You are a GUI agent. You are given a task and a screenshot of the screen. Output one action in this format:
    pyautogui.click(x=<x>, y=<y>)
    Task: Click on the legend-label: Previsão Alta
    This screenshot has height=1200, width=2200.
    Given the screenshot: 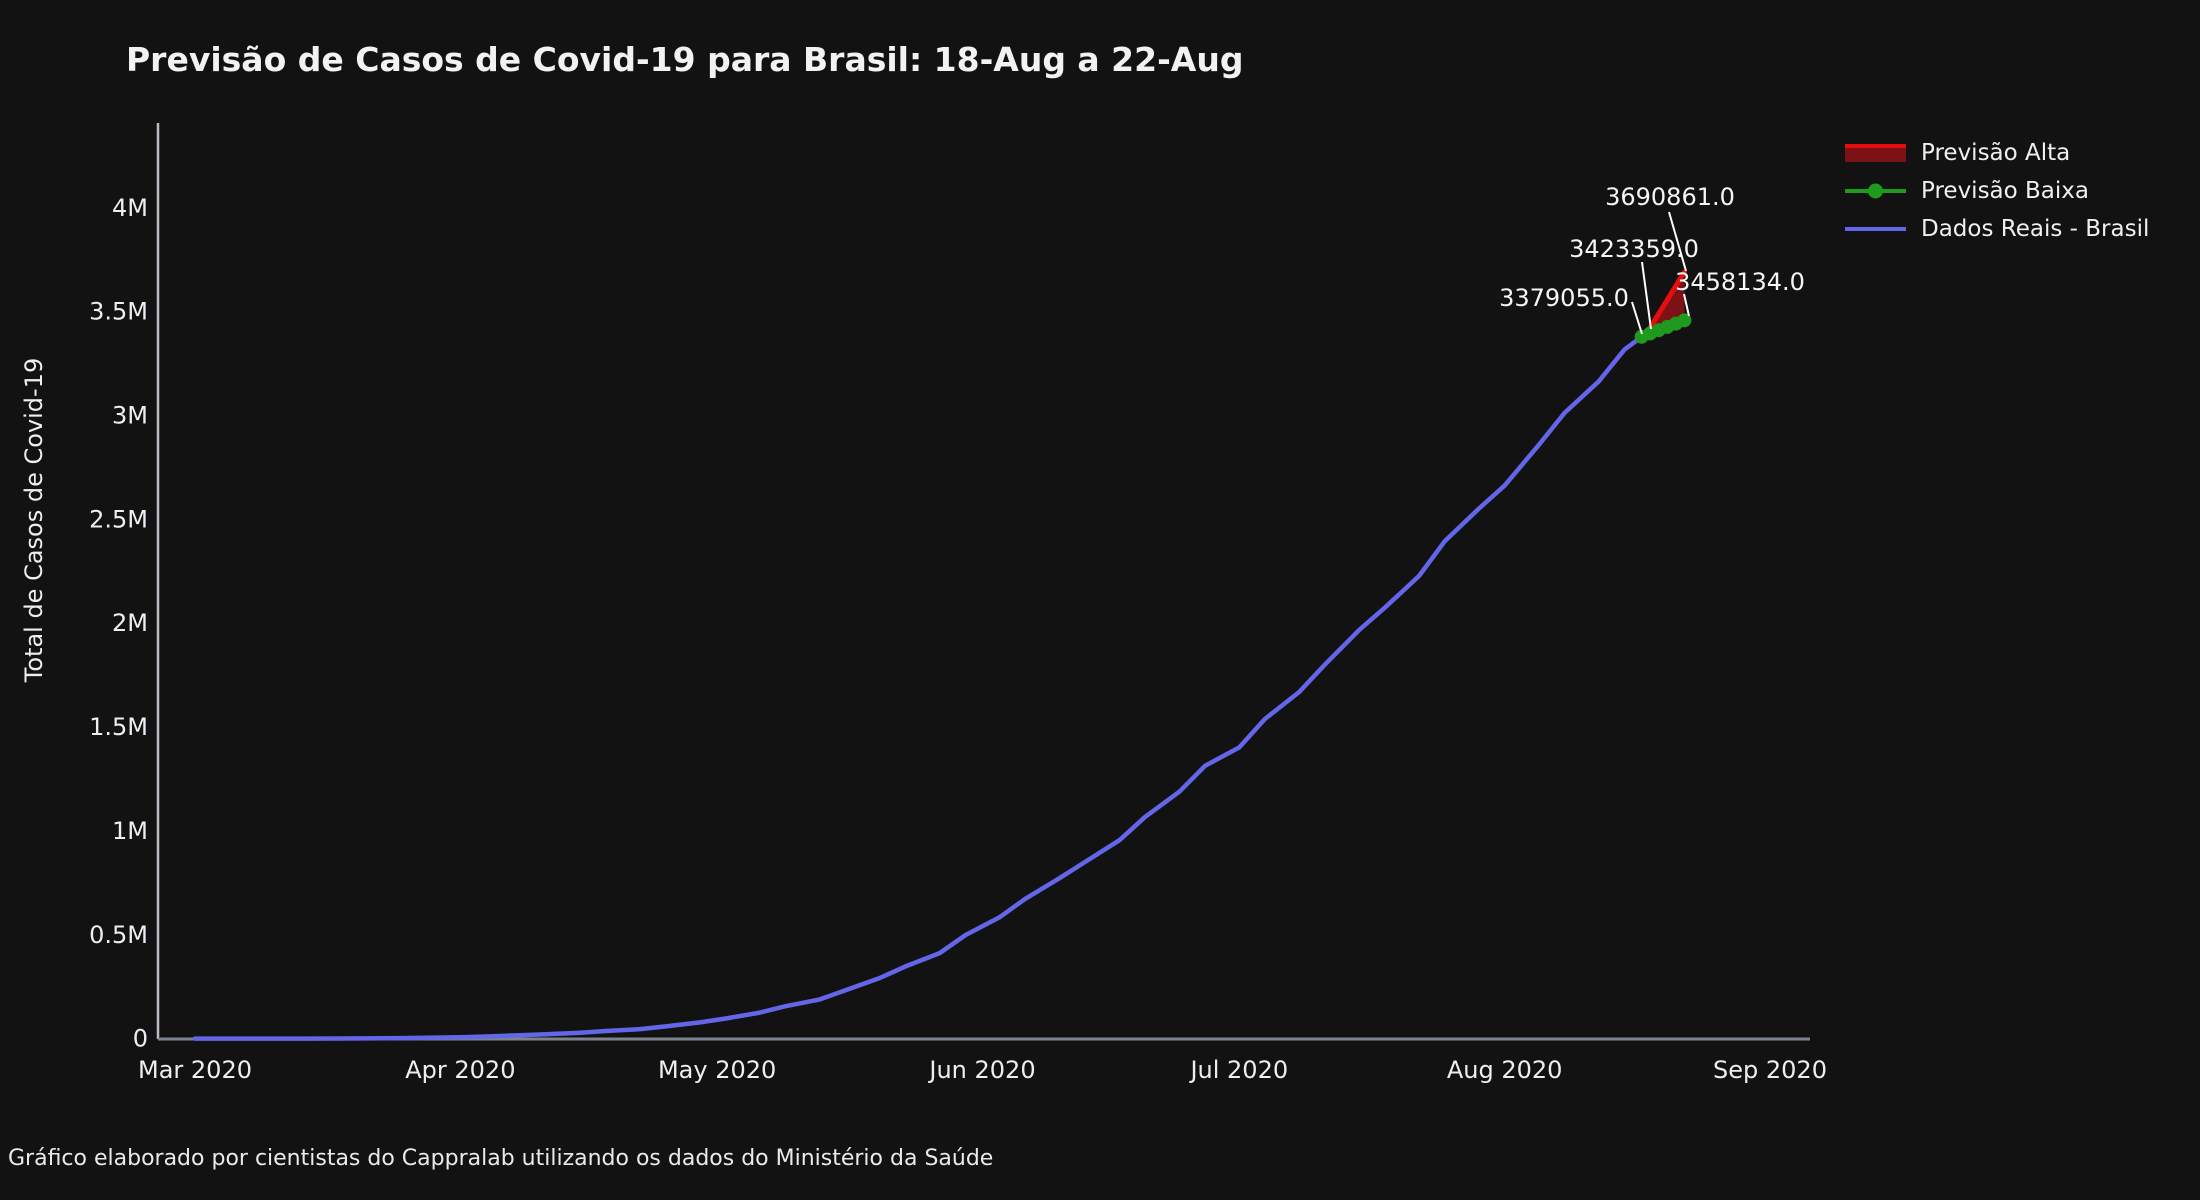 What is the action you would take?
    pyautogui.click(x=1996, y=153)
    